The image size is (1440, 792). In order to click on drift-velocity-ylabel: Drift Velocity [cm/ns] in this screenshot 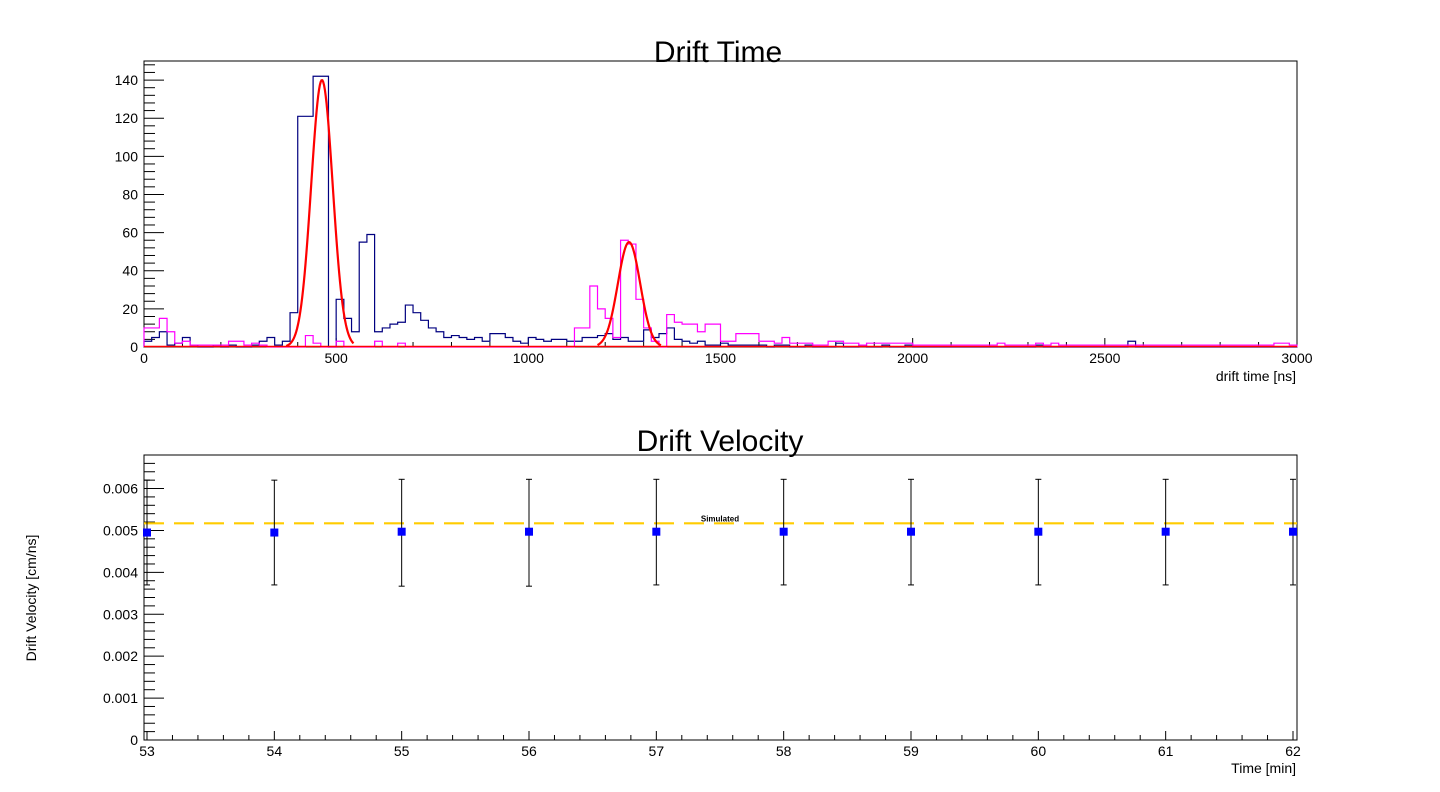, I will do `click(31, 598)`.